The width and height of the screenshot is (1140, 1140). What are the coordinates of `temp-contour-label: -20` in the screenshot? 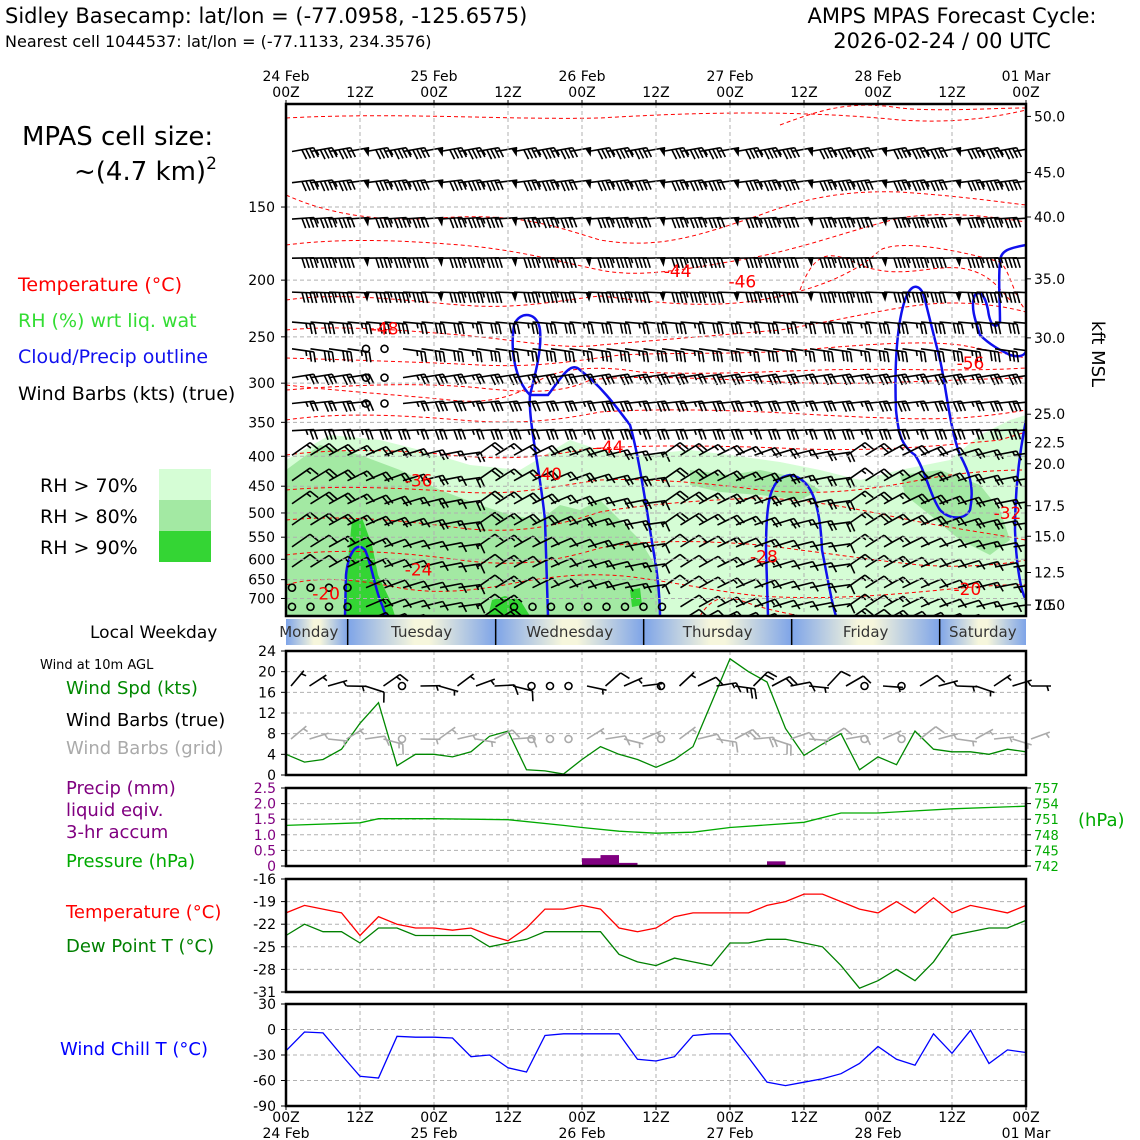 It's located at (326, 595).